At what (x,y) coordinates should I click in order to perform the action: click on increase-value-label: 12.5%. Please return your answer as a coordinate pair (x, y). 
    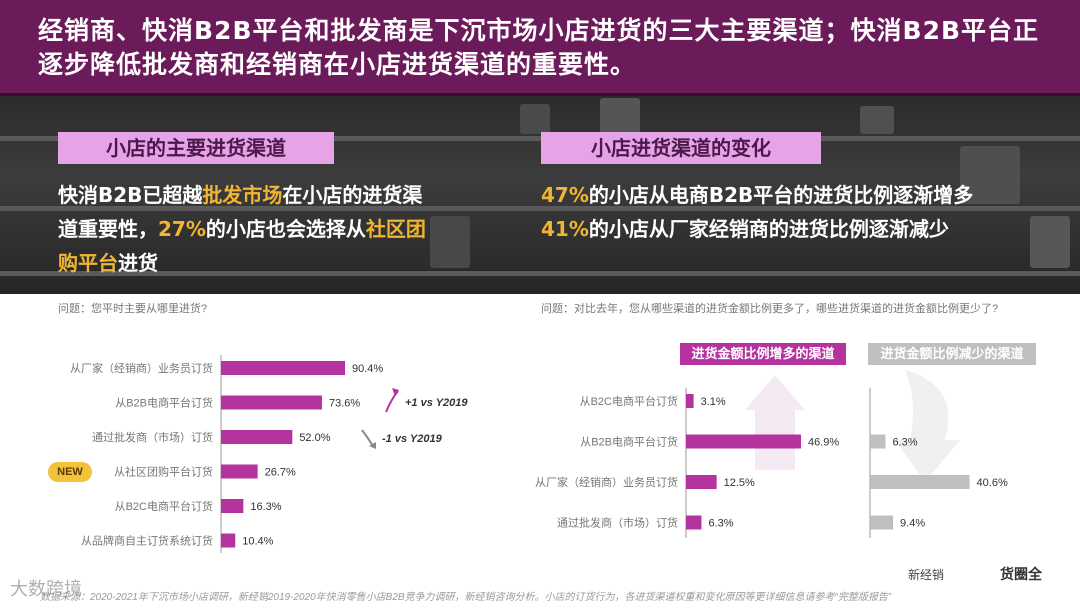
    Looking at the image, I should click on (739, 483).